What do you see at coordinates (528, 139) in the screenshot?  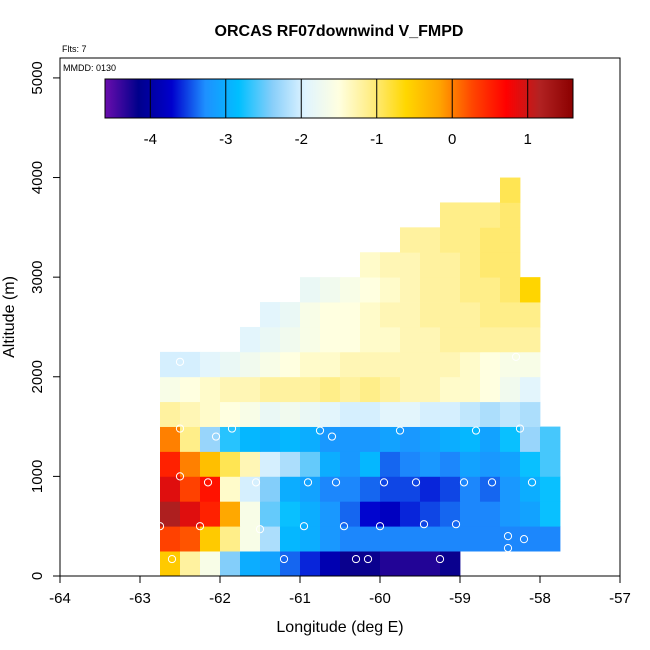 I see `colorbar-tick-label: 1` at bounding box center [528, 139].